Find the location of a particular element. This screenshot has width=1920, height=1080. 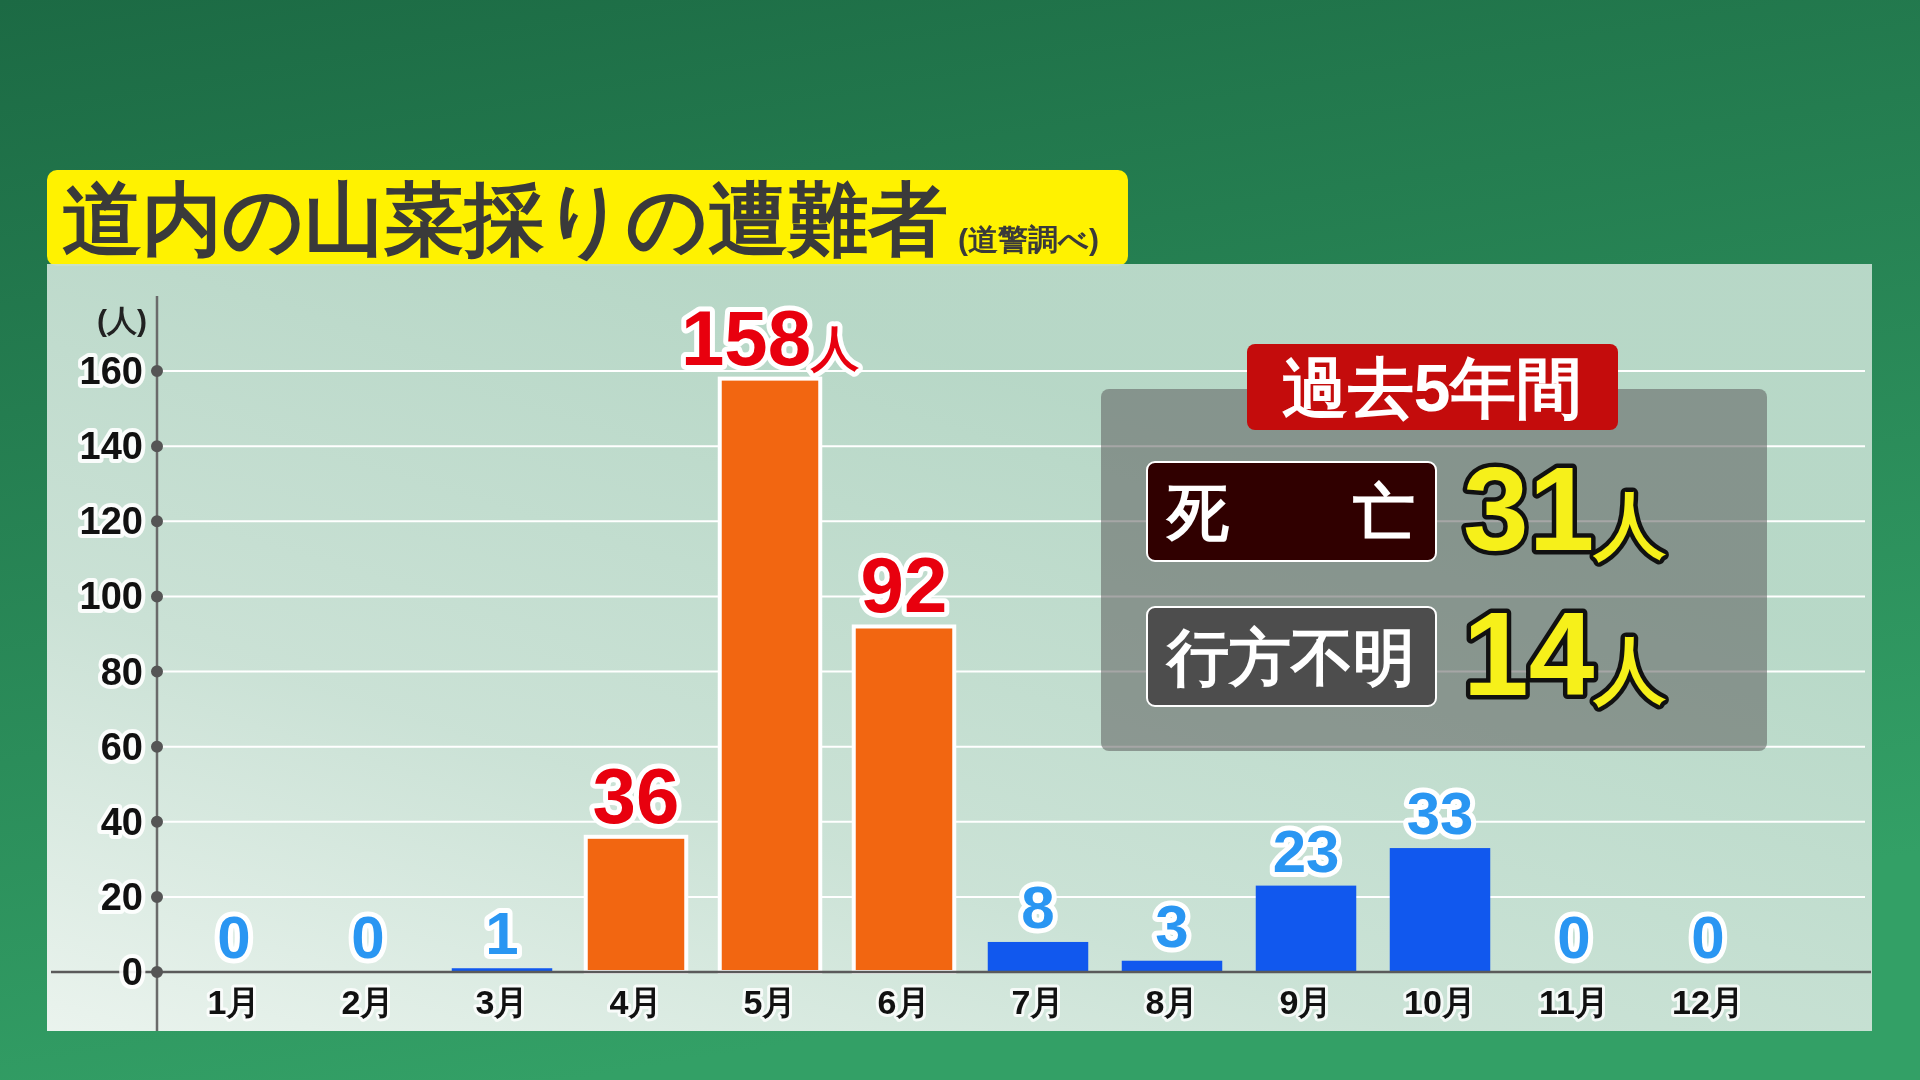

x-tick-label: 9月 is located at coordinates (1306, 1002).